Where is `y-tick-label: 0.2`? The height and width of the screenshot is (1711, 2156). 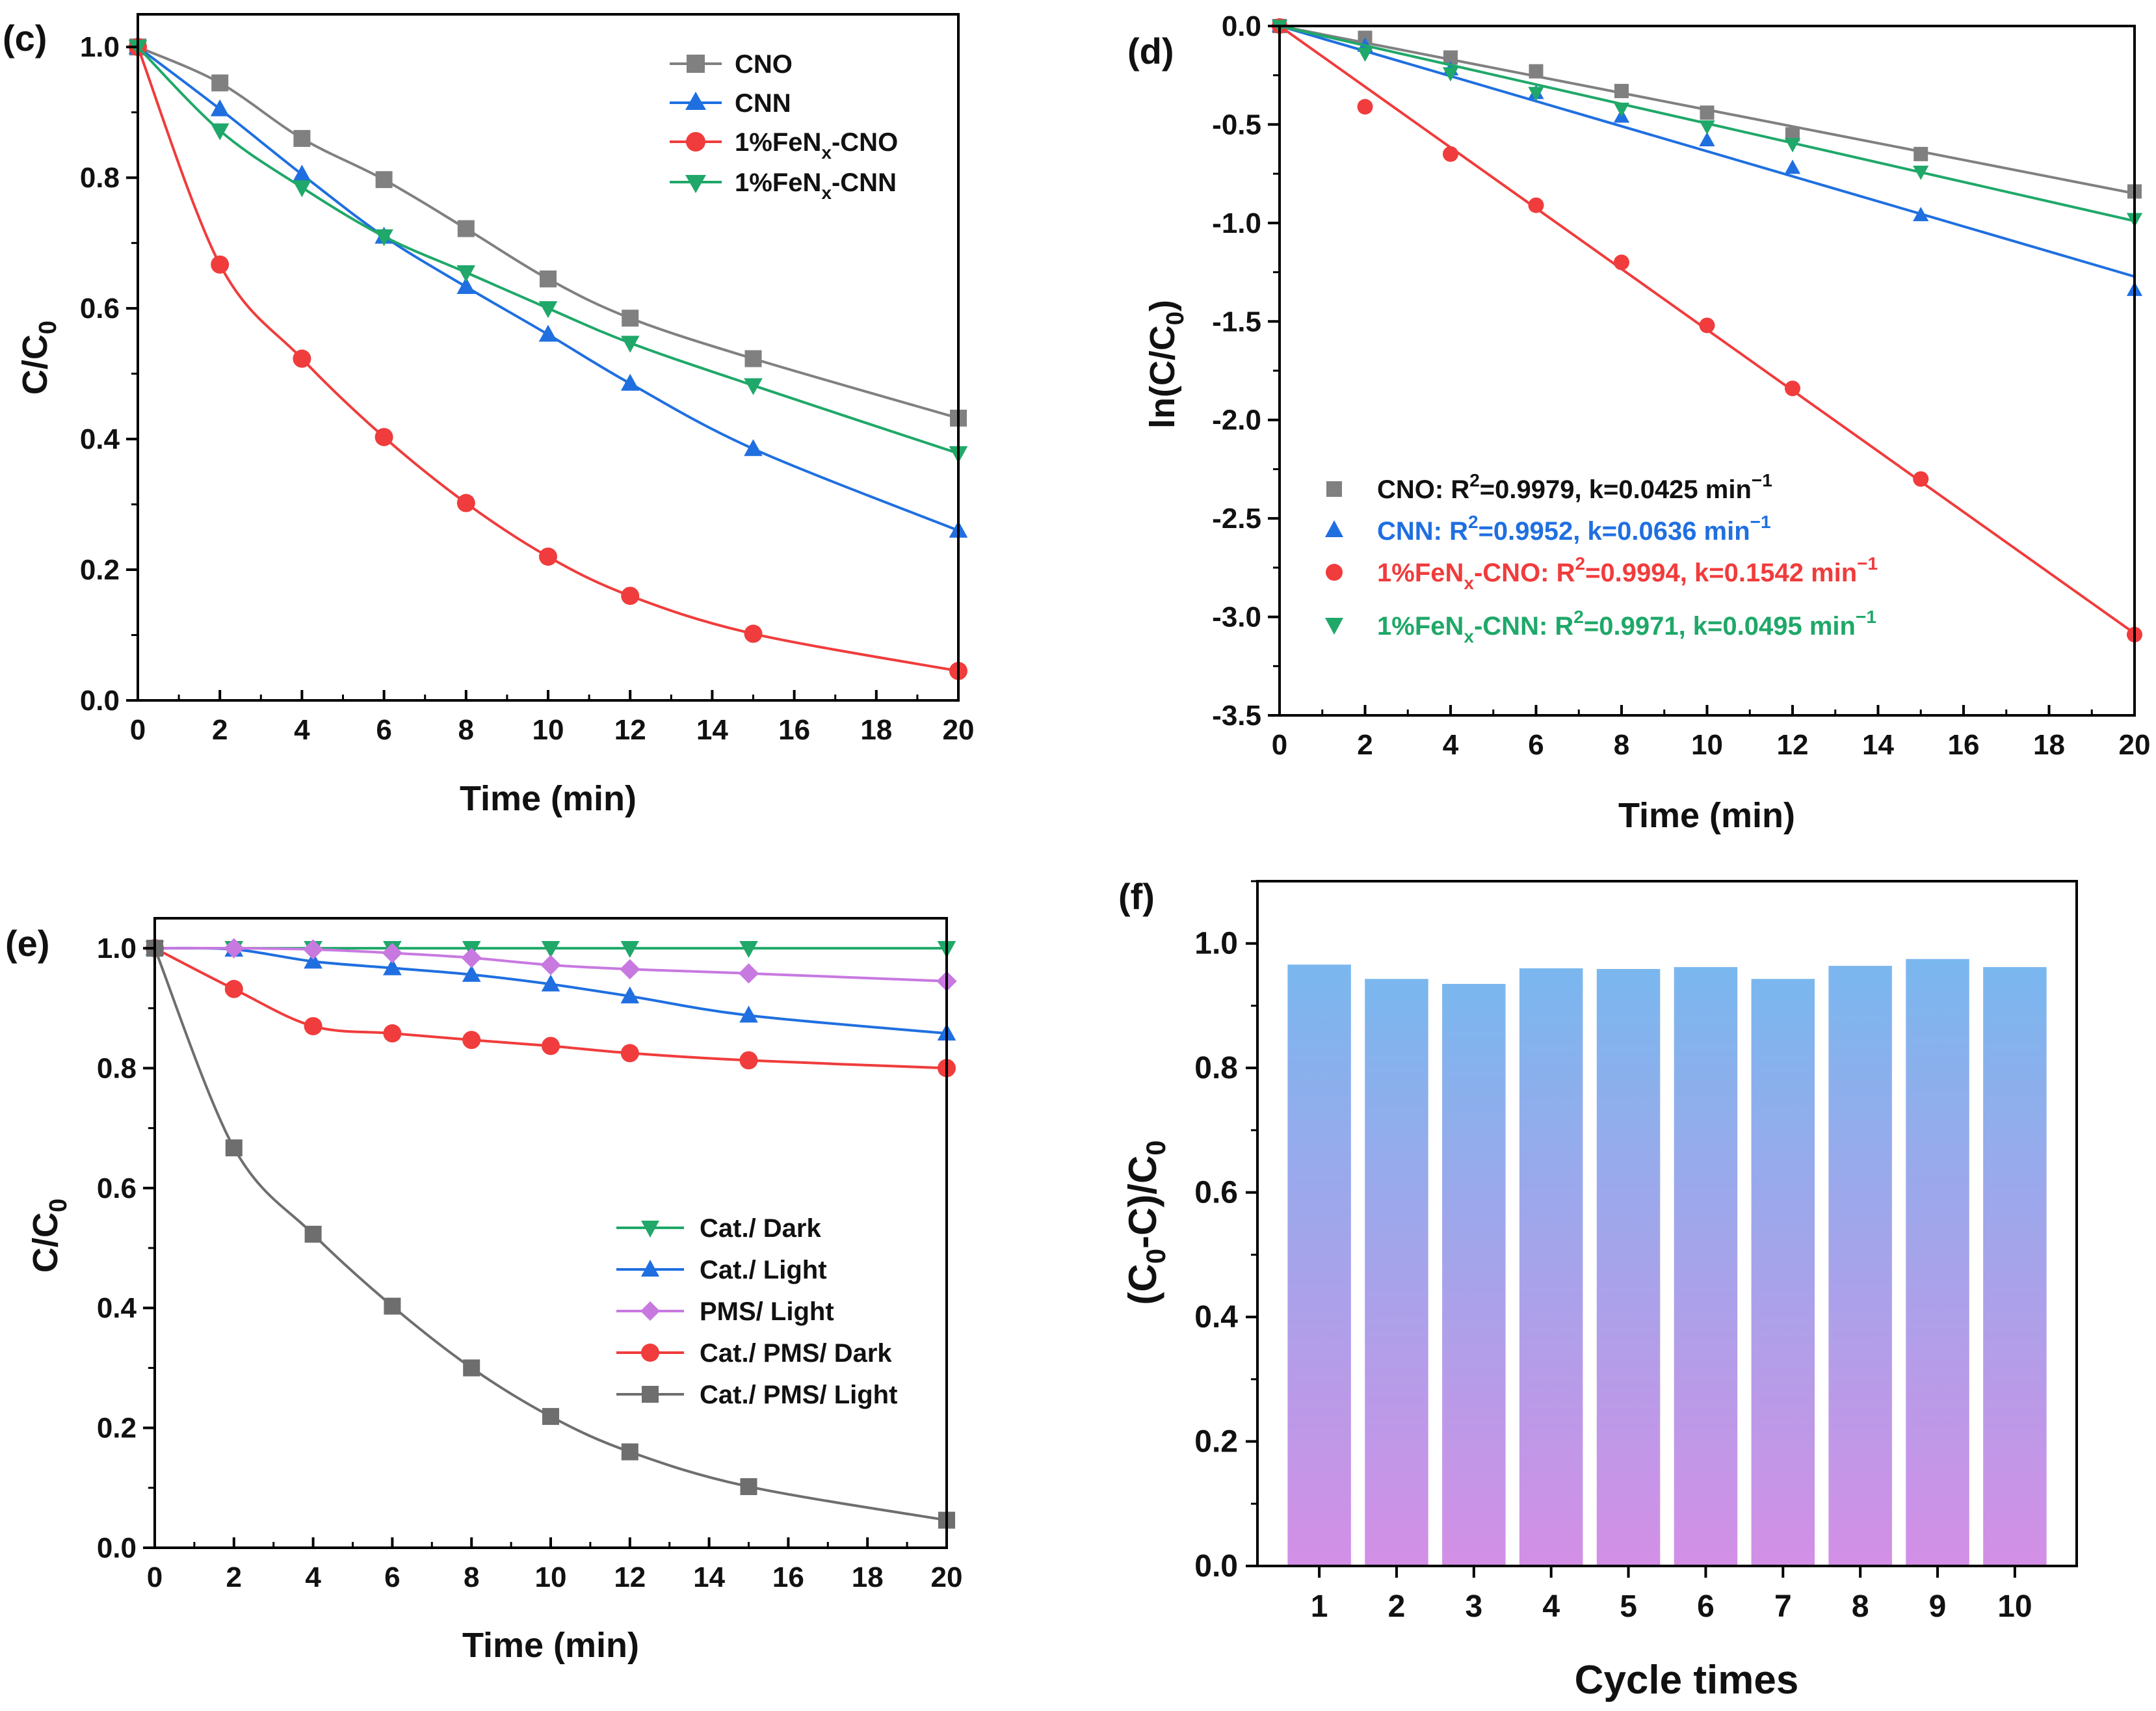 y-tick-label: 0.2 is located at coordinates (1216, 1442).